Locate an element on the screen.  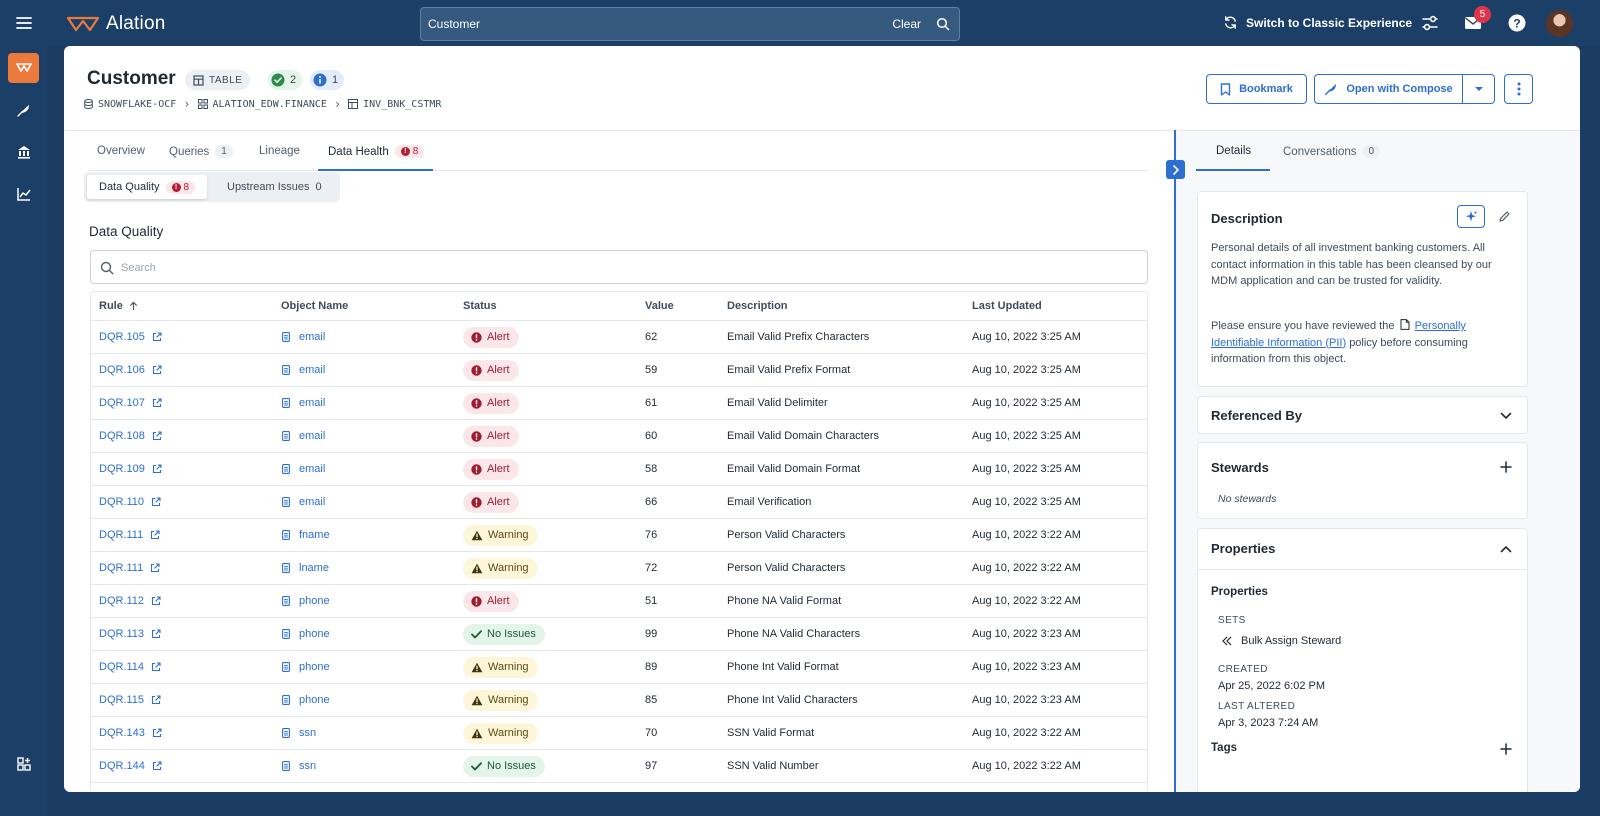
rail-governance-button is located at coordinates (23, 152).